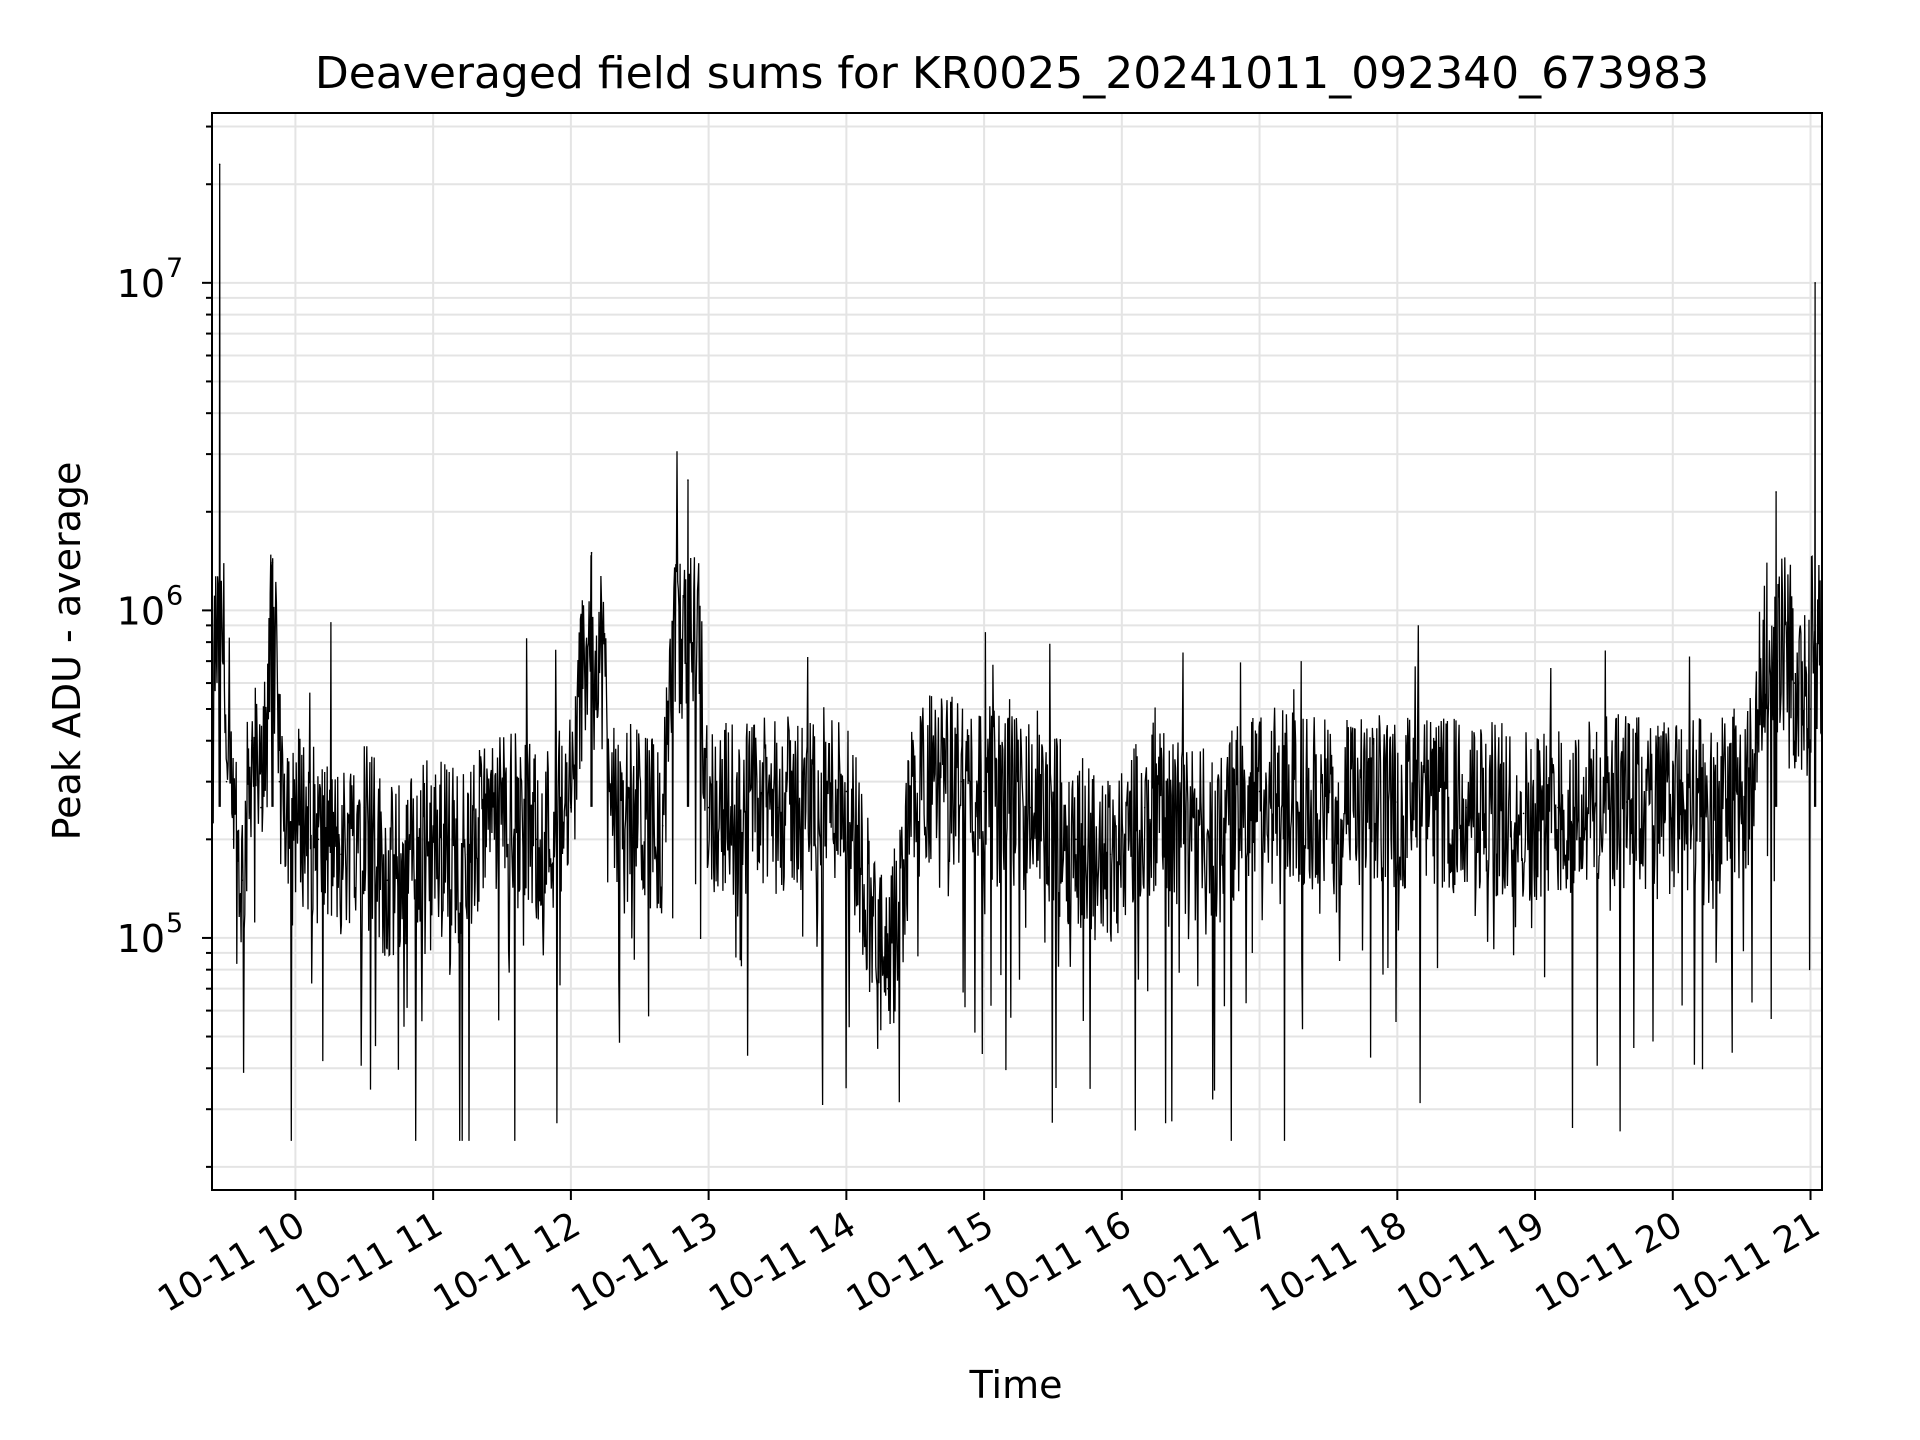 The image size is (1920, 1440). Describe the element at coordinates (174, 268) in the screenshot. I see `y-tick-label-exponent: 7` at that location.